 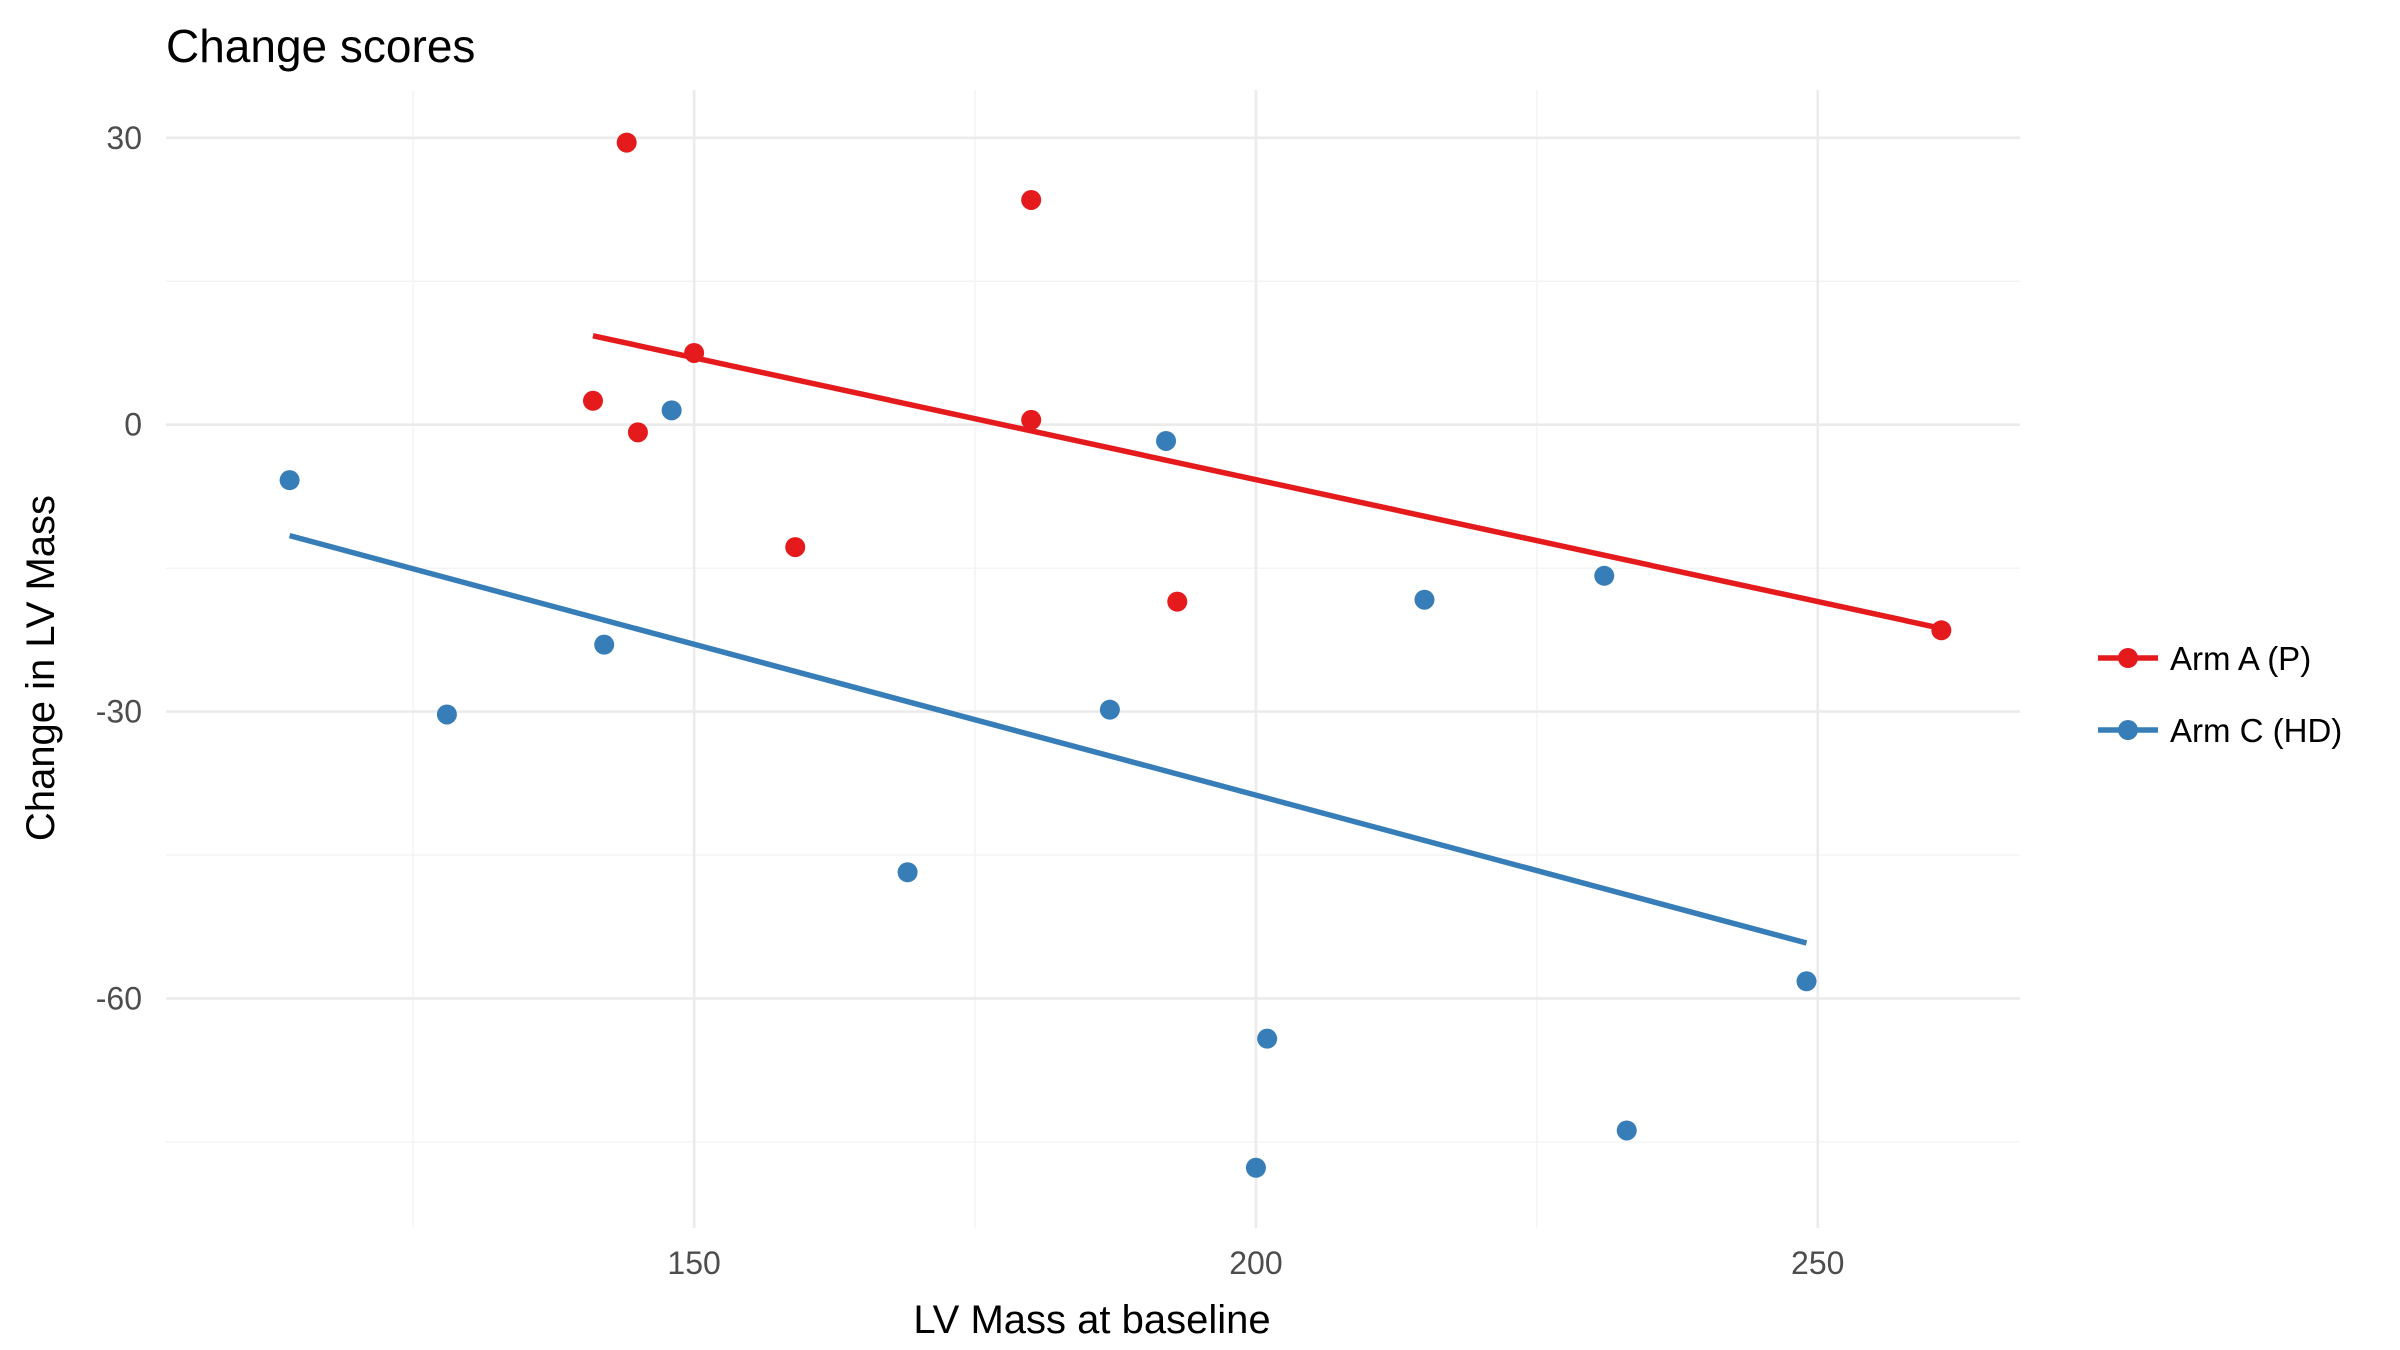 What do you see at coordinates (124, 138) in the screenshot?
I see `y-tick-label: 30` at bounding box center [124, 138].